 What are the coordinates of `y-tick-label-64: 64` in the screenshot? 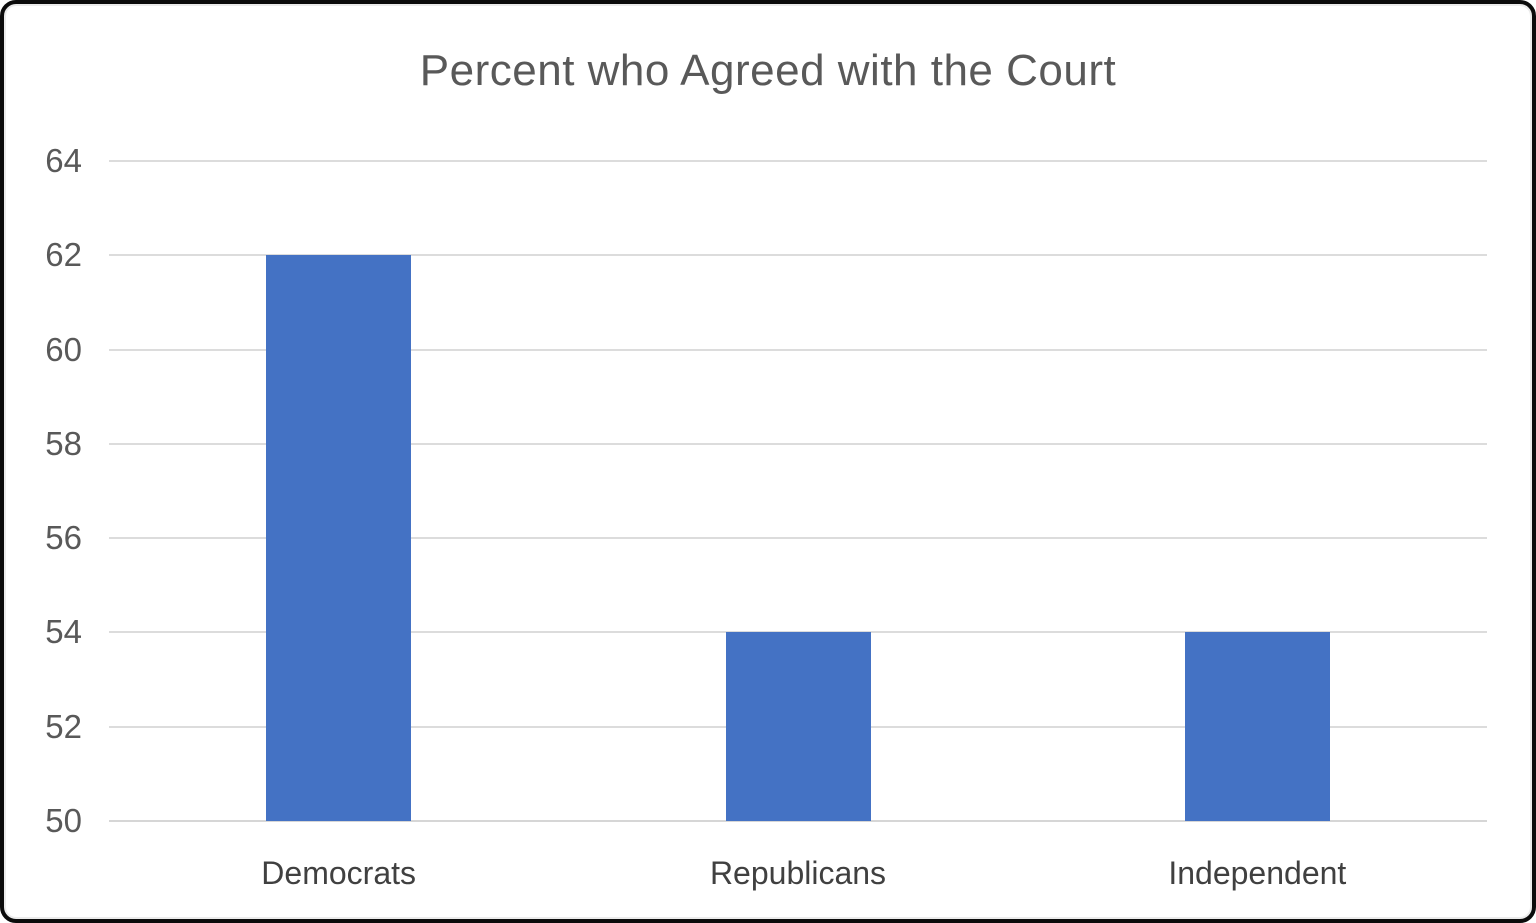 It's located at (63, 160).